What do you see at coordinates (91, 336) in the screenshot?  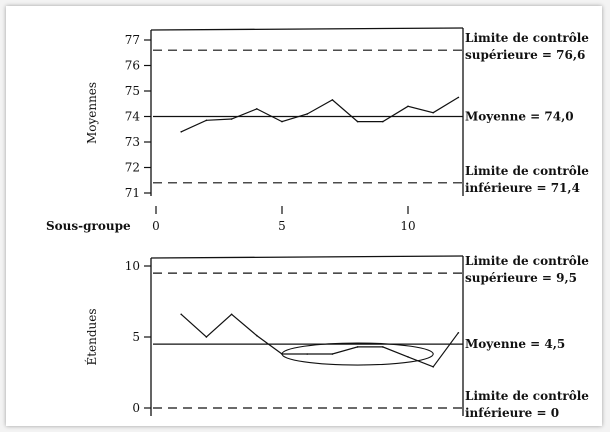 I see `y-axis-title: Étendues` at bounding box center [91, 336].